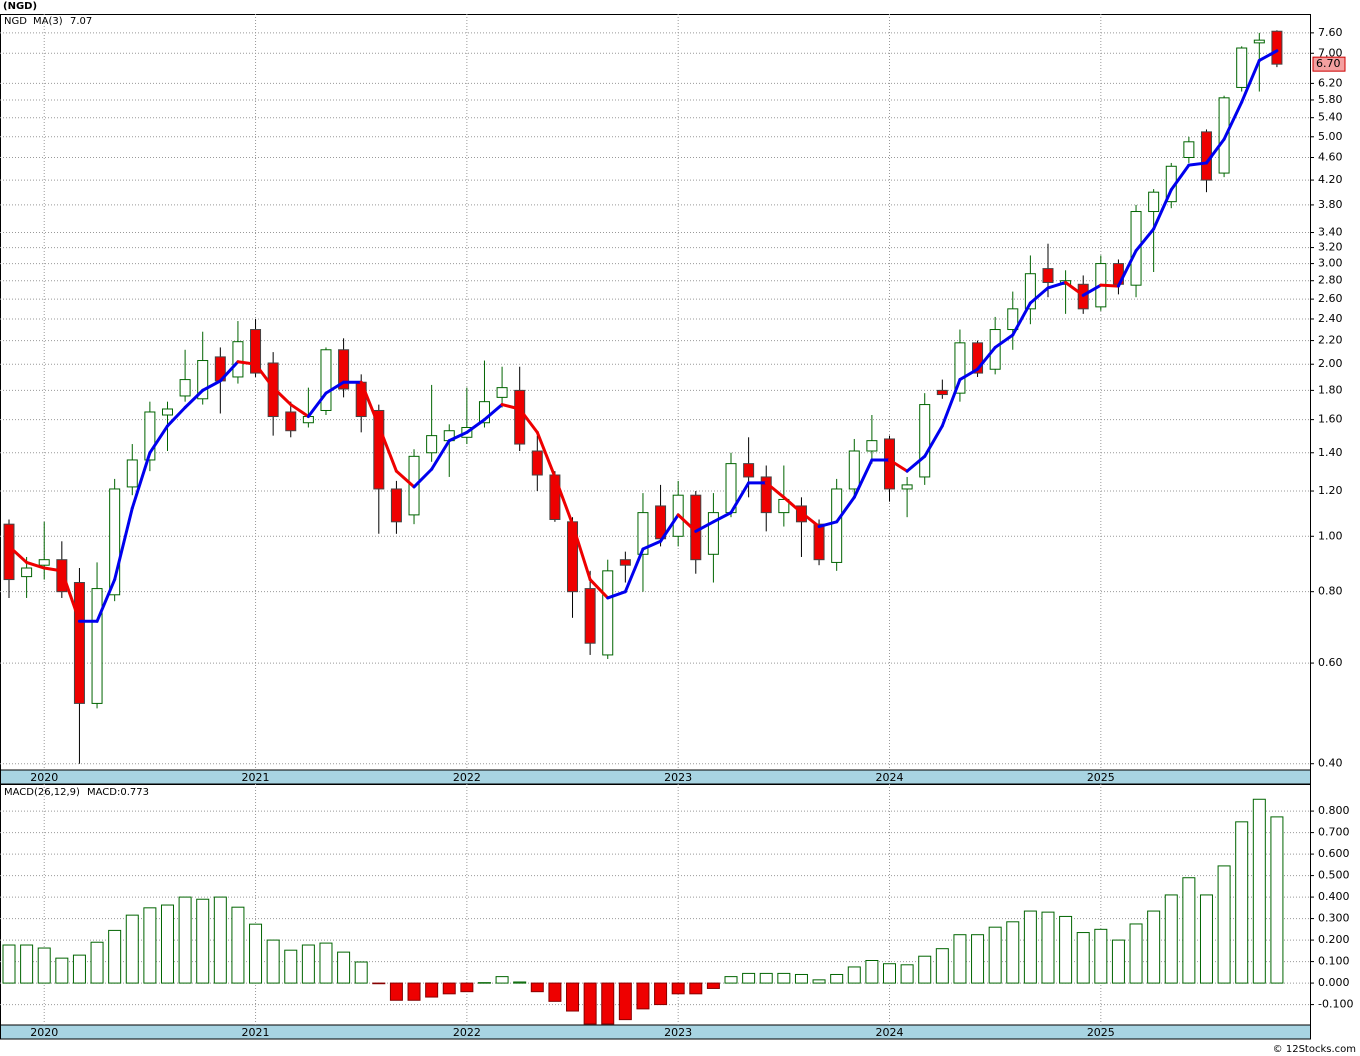 This screenshot has width=1360, height=1056. I want to click on y-tick-label: 5.40, so click(1330, 117).